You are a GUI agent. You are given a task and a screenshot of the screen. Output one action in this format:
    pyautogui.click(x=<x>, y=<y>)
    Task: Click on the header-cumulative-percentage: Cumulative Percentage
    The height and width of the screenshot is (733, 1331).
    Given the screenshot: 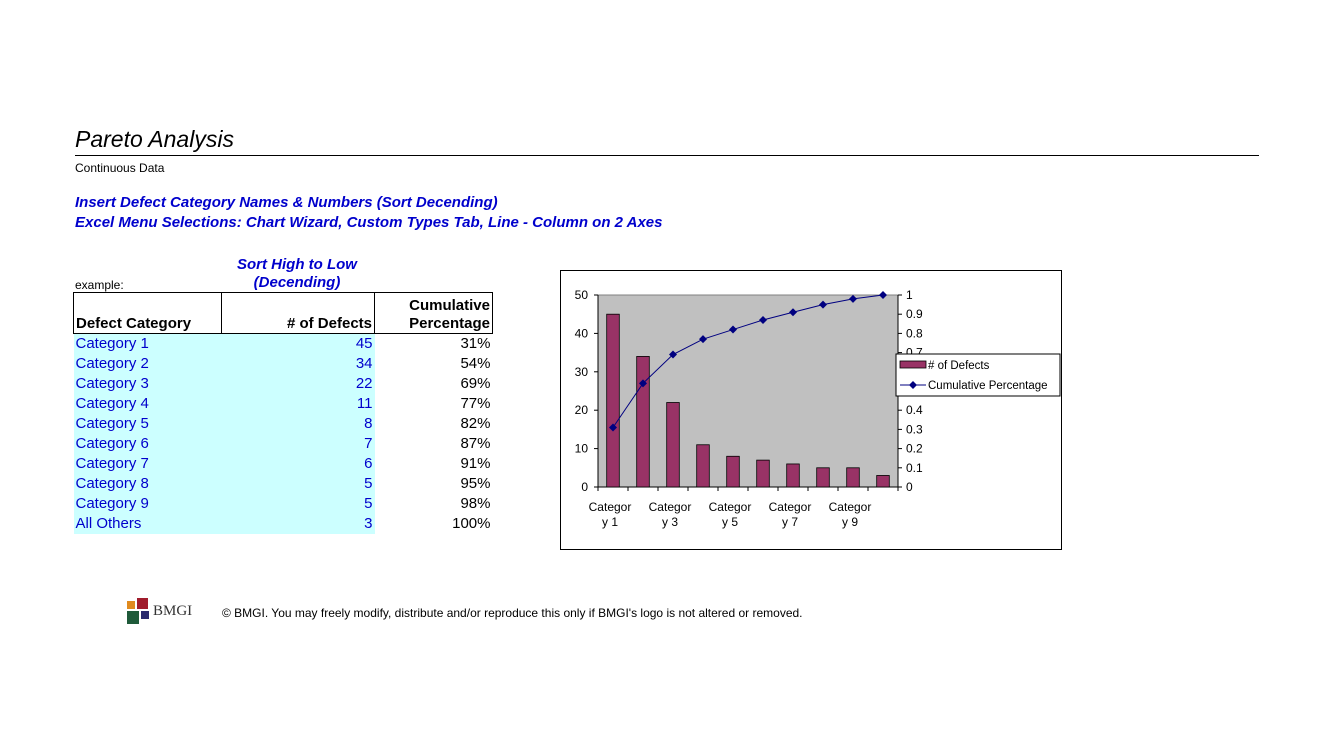 What is the action you would take?
    pyautogui.click(x=433, y=313)
    